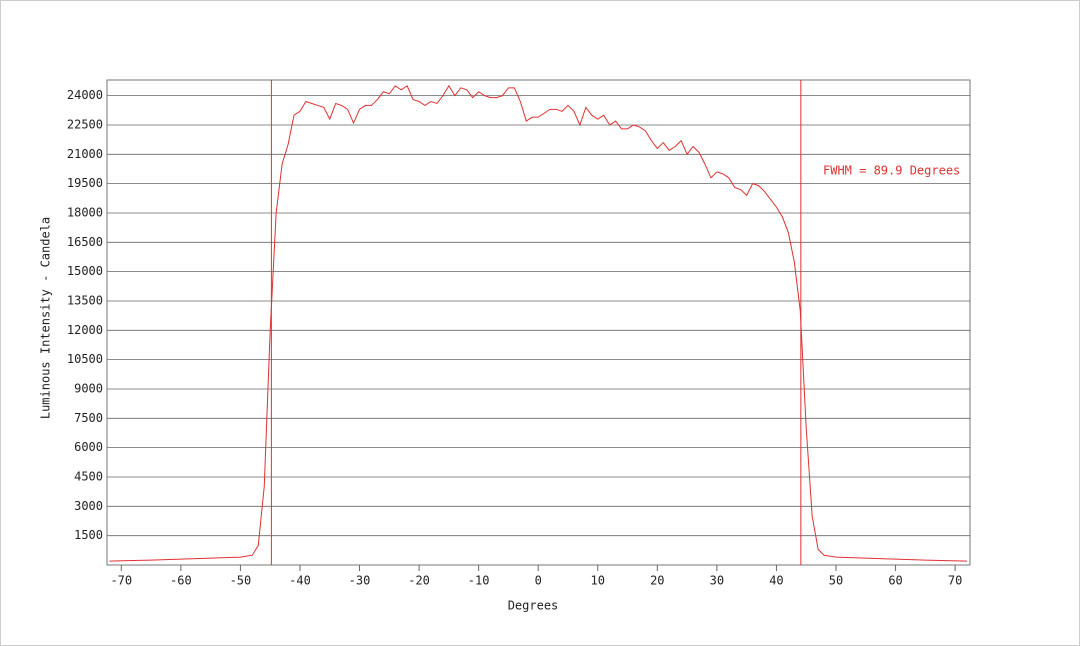 The height and width of the screenshot is (646, 1080). I want to click on y-tick-label: 4500, so click(88, 476).